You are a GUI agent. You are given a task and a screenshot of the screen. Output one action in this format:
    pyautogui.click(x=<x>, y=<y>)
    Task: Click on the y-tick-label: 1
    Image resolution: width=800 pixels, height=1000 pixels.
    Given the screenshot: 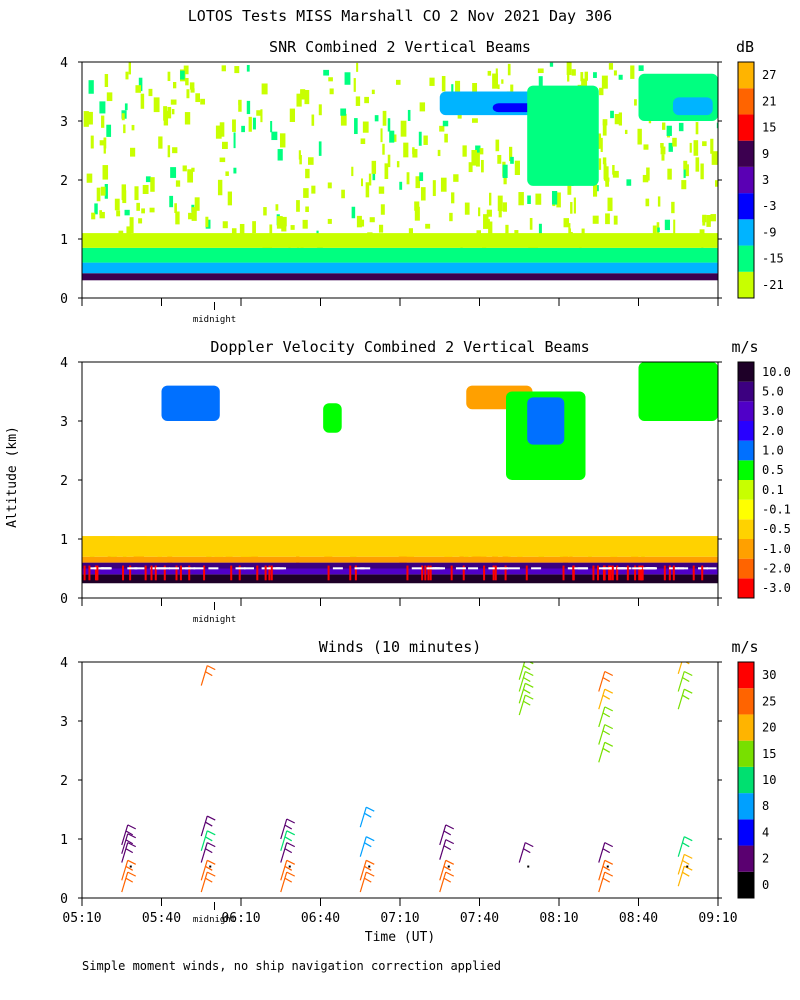 What is the action you would take?
    pyautogui.click(x=64, y=840)
    